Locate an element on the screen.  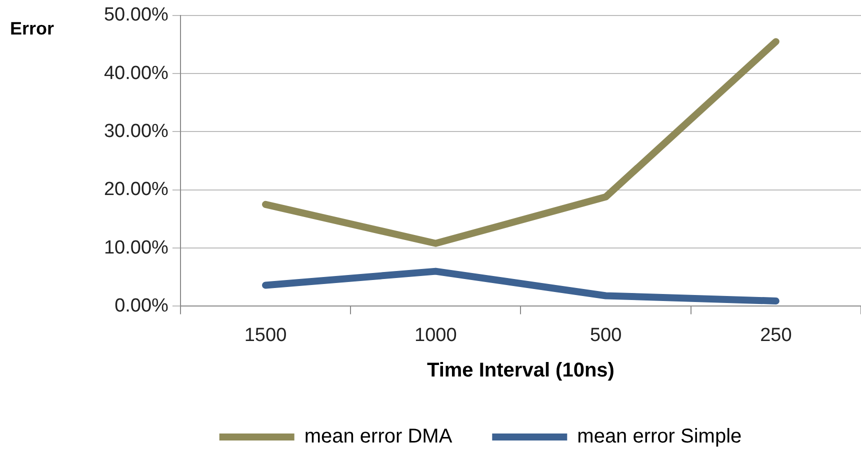
x-axis-title: Time Interval (10ns) is located at coordinates (520, 371).